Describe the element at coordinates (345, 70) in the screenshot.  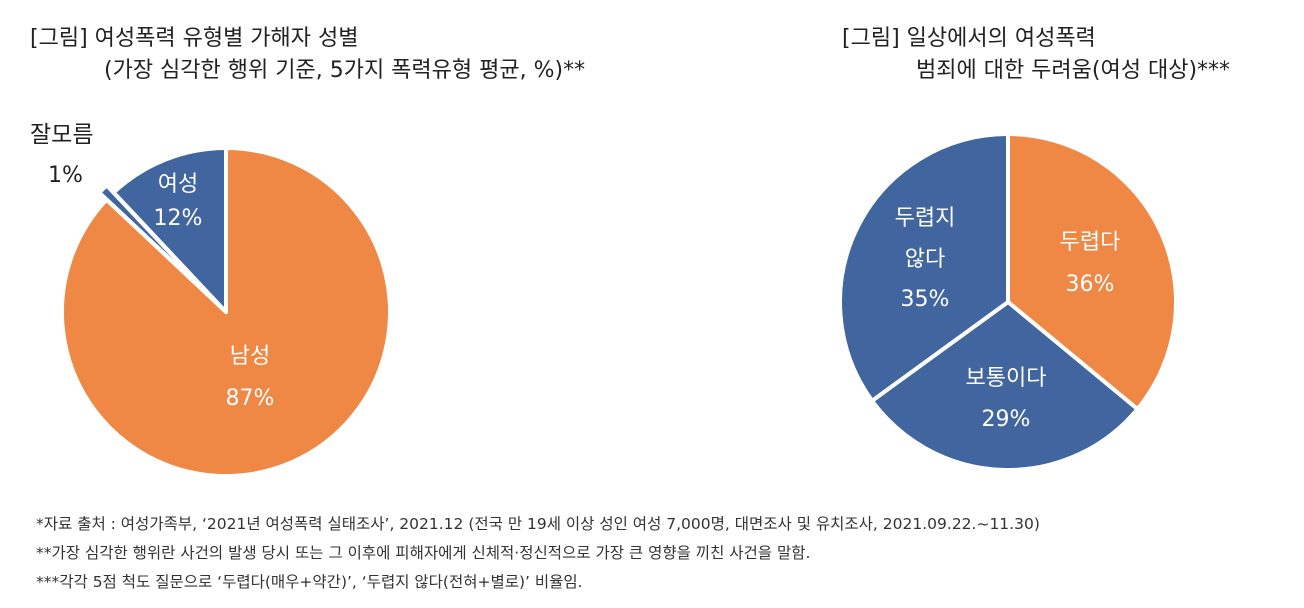
I see `left-chart-subtitle: (가장 심각한 행위 기준, 5가지 폭력유형 평균, %)**` at that location.